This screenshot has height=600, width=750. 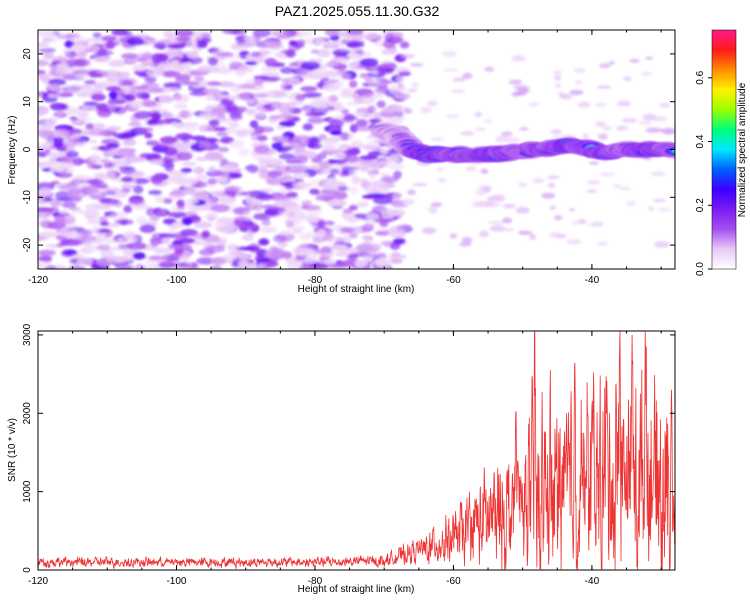 I want to click on snr-x-tick-label: -40, so click(x=592, y=581).